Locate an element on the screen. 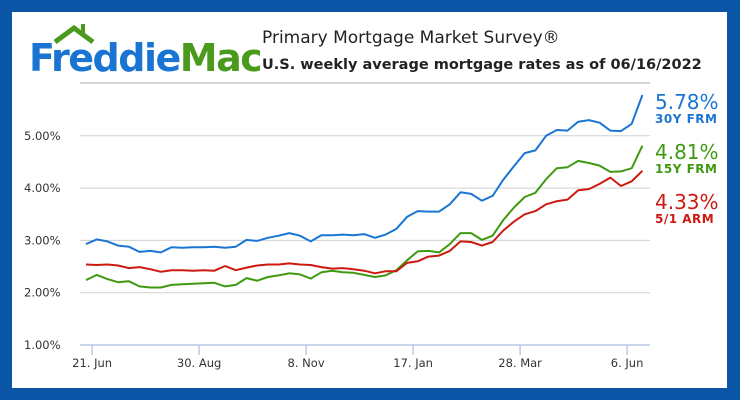  x-tick-label: 17. Jan is located at coordinates (413, 363).